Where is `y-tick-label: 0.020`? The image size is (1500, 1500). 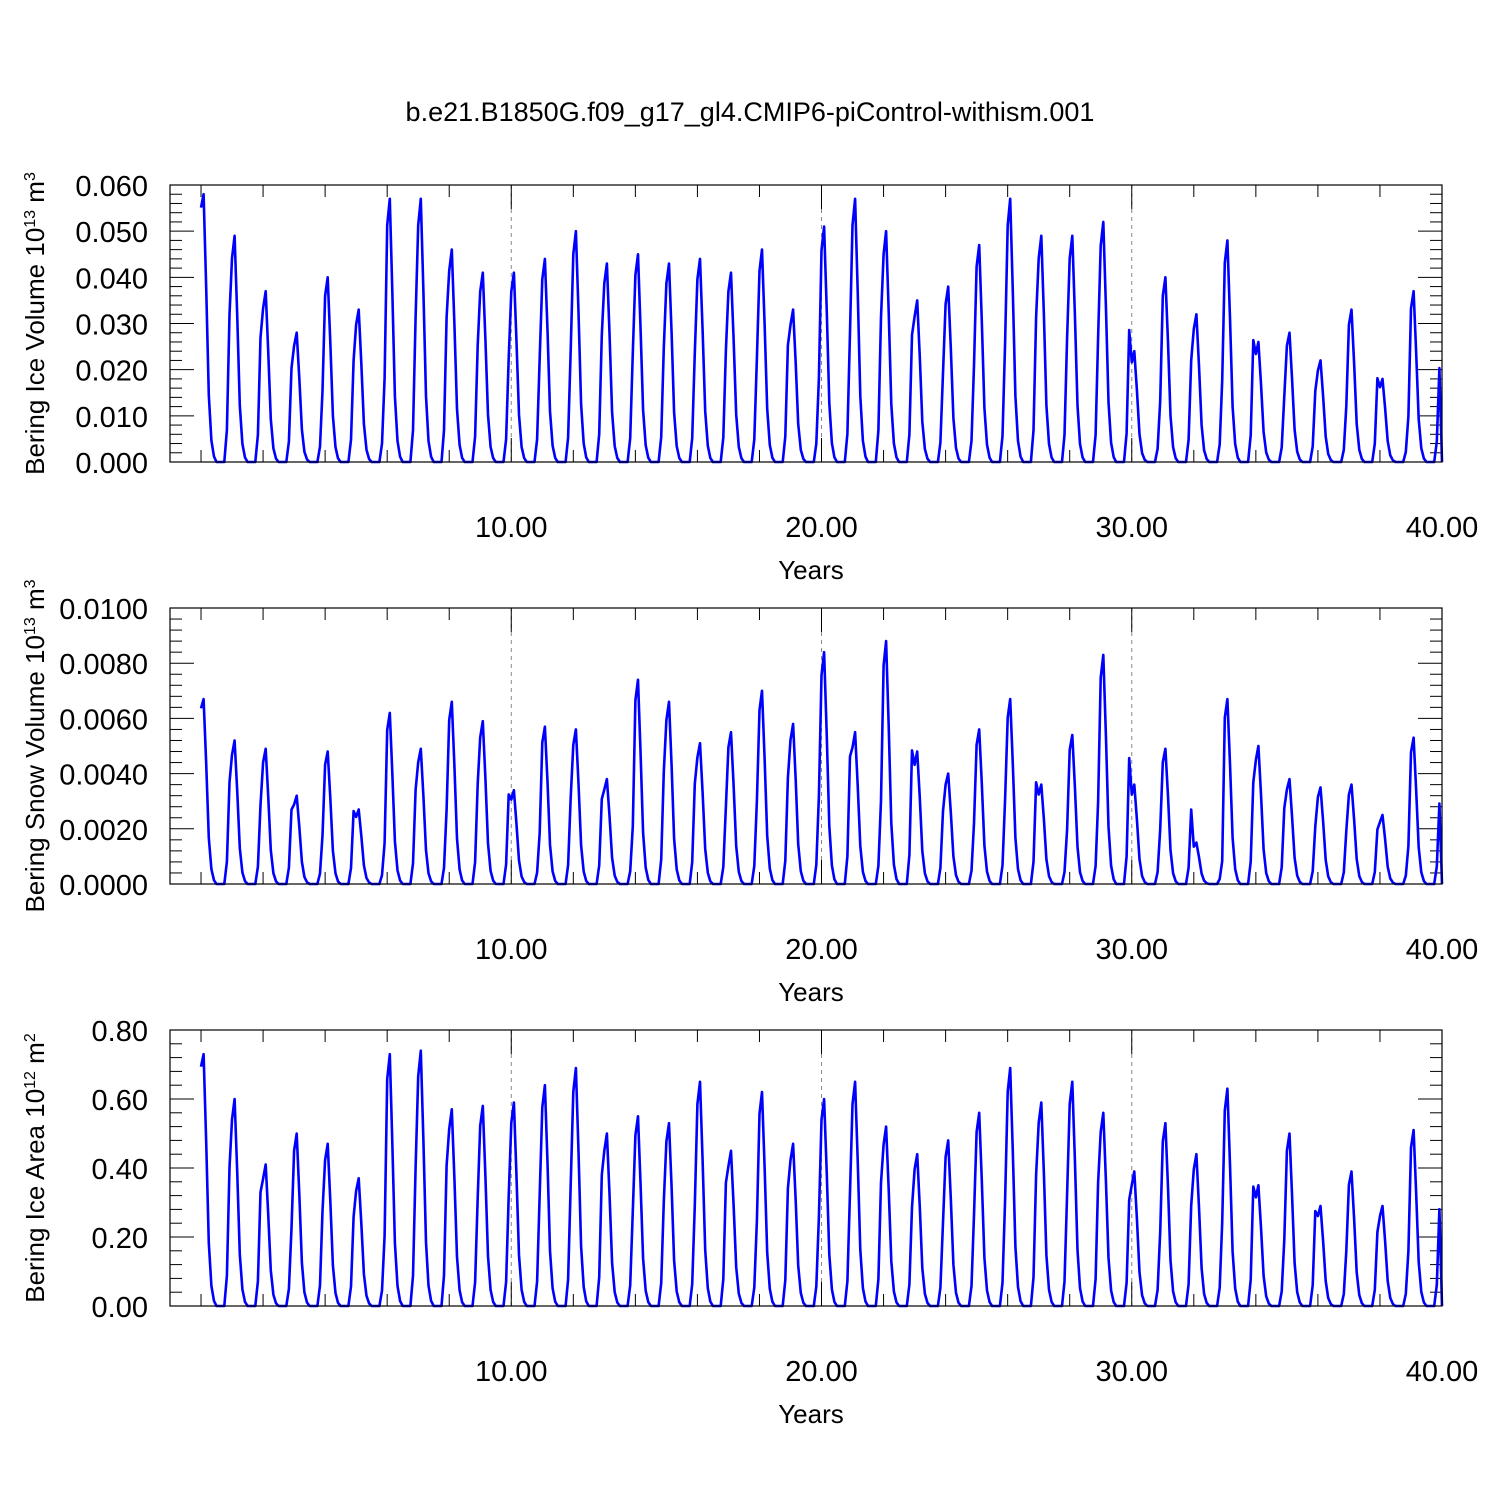
y-tick-label: 0.020 is located at coordinates (111, 372).